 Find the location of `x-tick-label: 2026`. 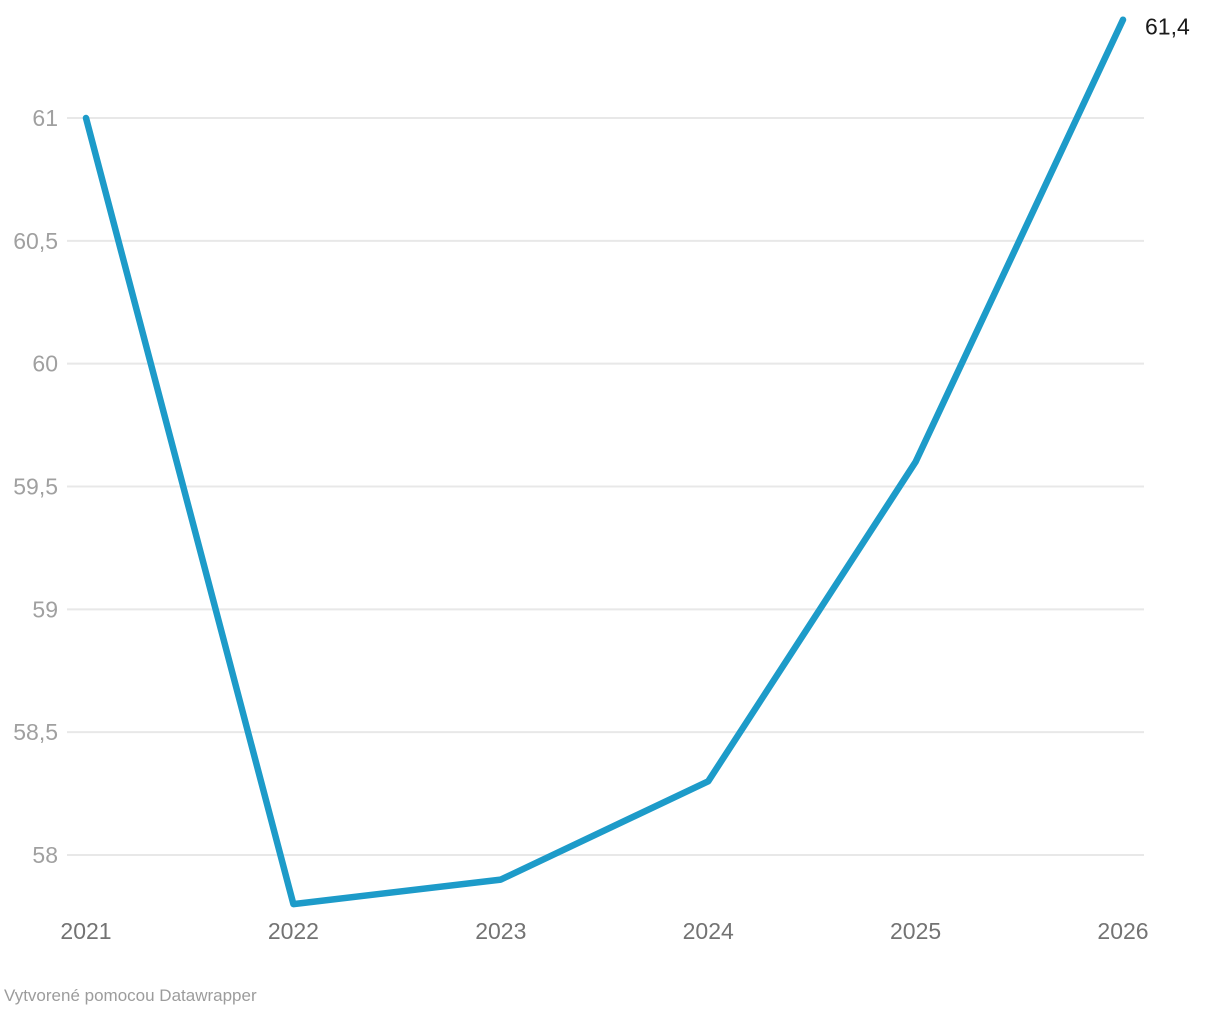

x-tick-label: 2026 is located at coordinates (1122, 931).